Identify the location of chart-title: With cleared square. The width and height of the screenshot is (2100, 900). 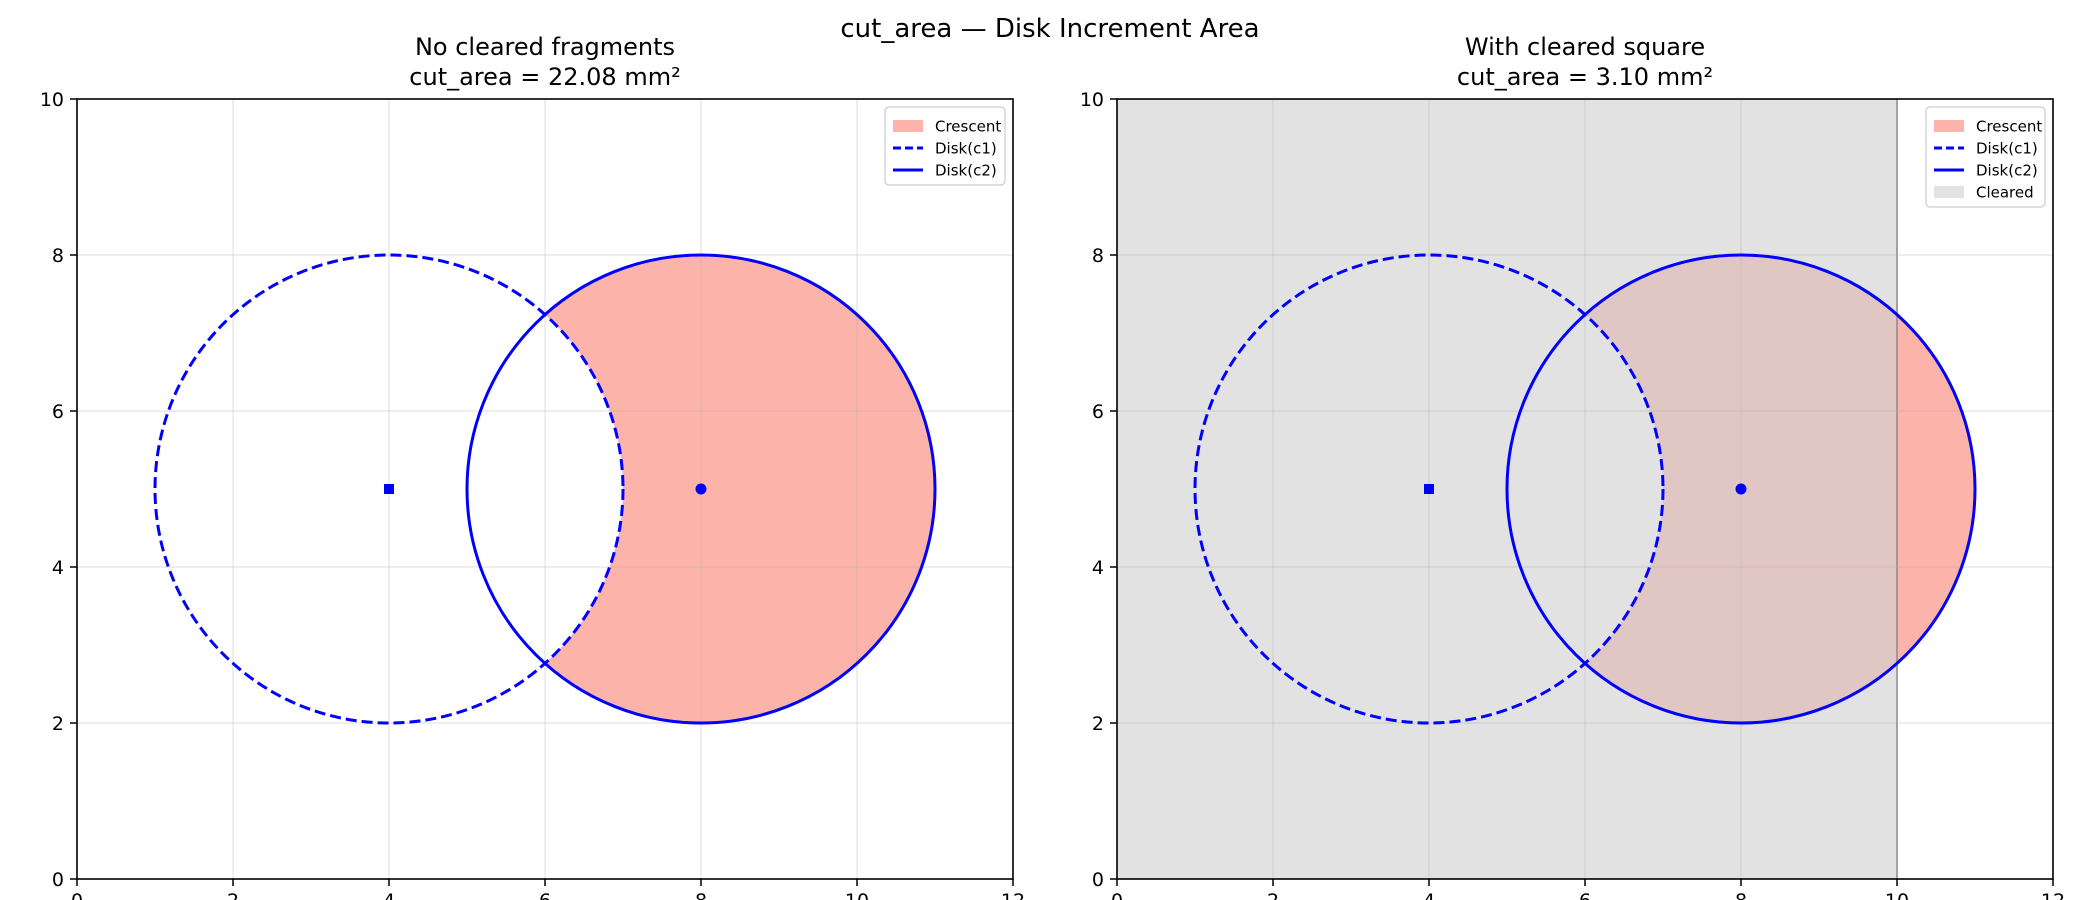
(1585, 47).